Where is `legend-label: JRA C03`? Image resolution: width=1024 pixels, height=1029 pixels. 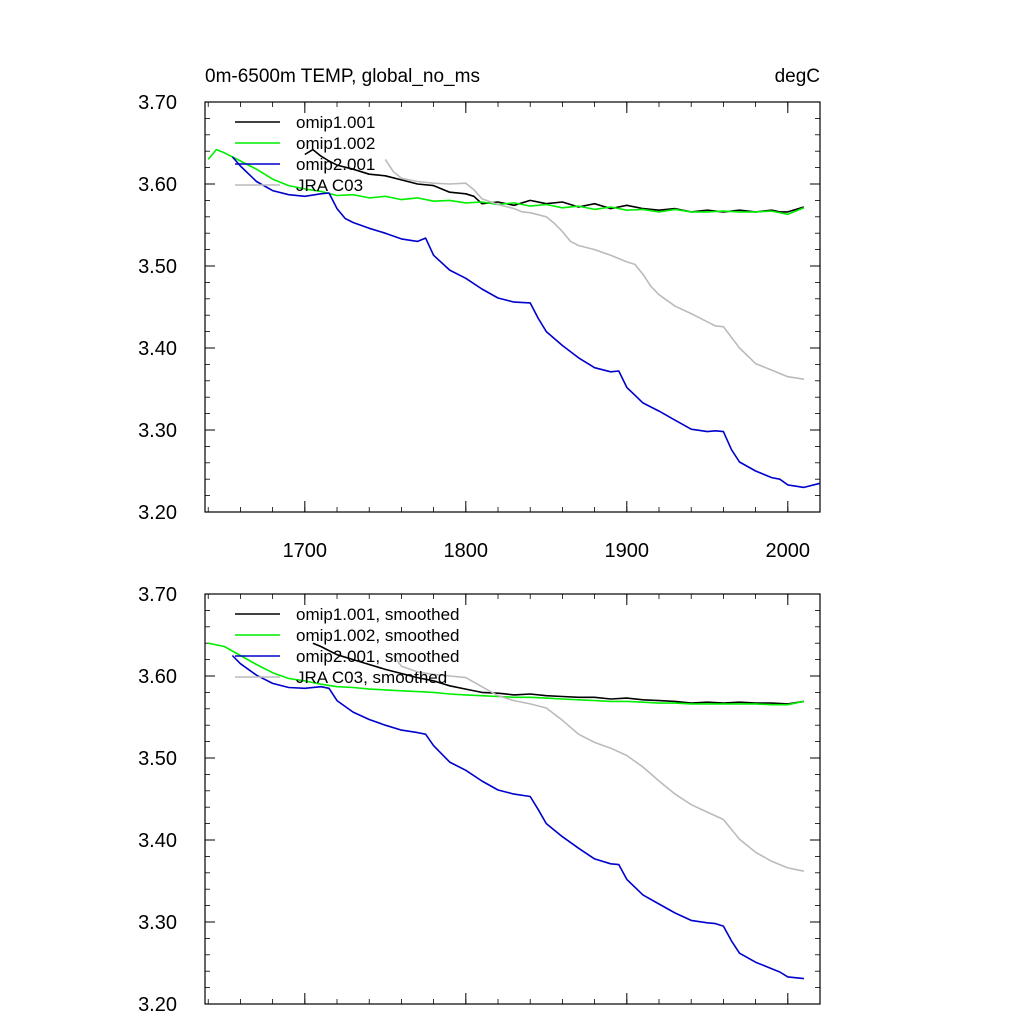
legend-label: JRA C03 is located at coordinates (329, 185).